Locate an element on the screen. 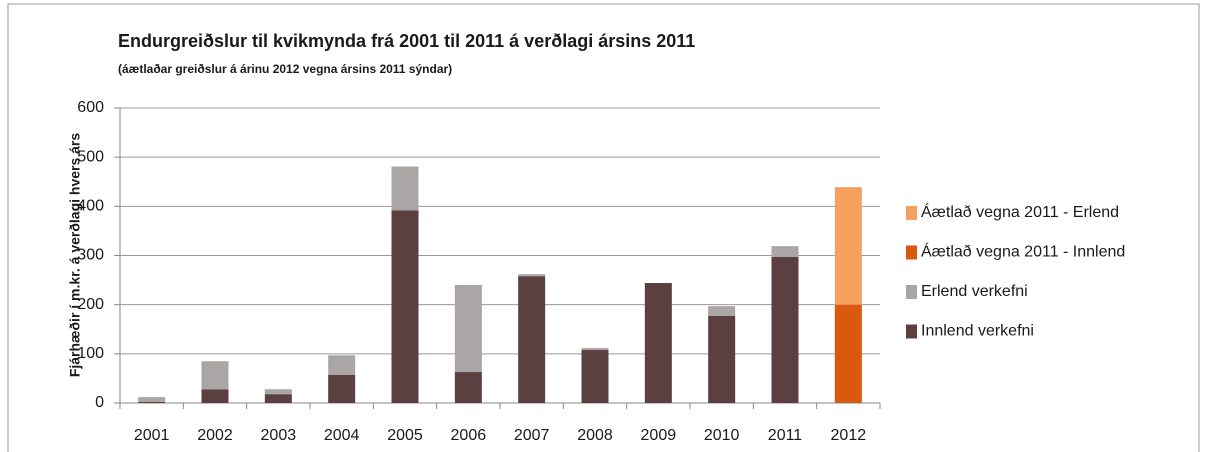 This screenshot has width=1208, height=452. y-tick-label: 300 is located at coordinates (90, 255).